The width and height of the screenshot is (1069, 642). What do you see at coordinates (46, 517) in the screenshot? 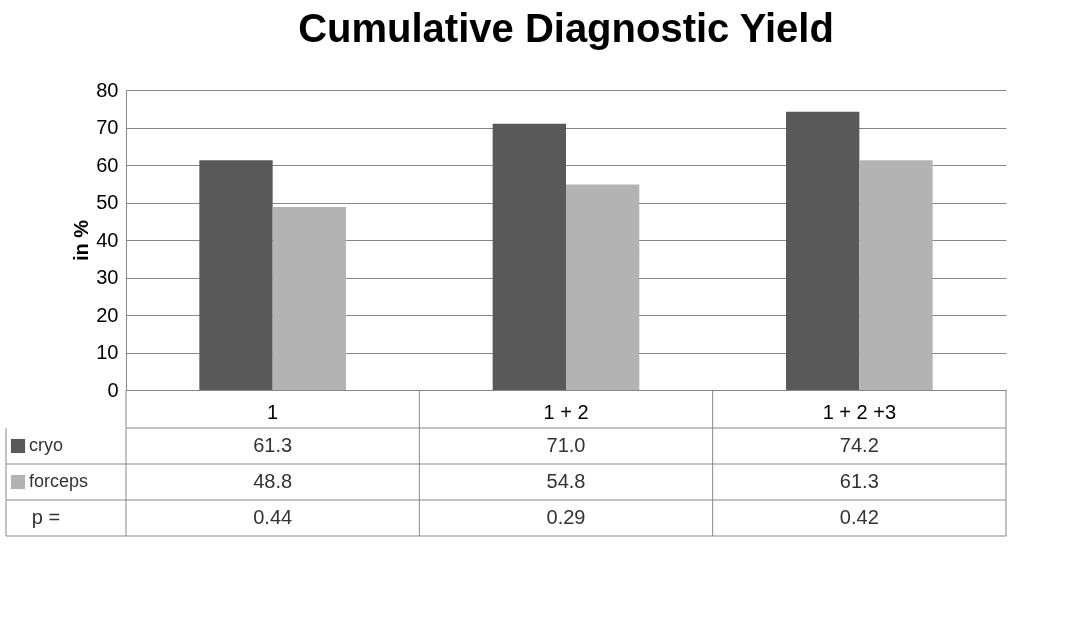
I see `text: p =` at bounding box center [46, 517].